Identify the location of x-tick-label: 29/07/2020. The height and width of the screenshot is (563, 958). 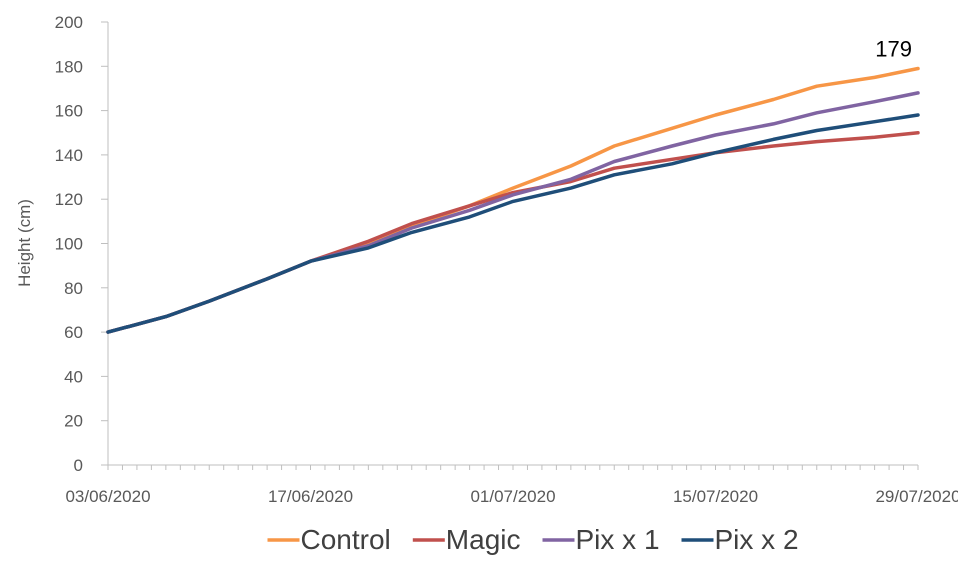
(916, 496).